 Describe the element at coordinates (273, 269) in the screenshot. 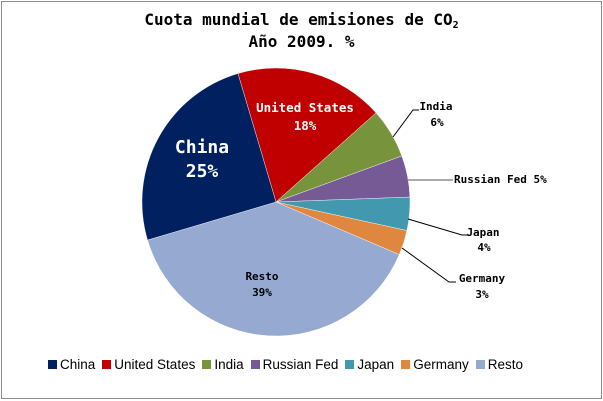

I see `pie-slice-resto` at that location.